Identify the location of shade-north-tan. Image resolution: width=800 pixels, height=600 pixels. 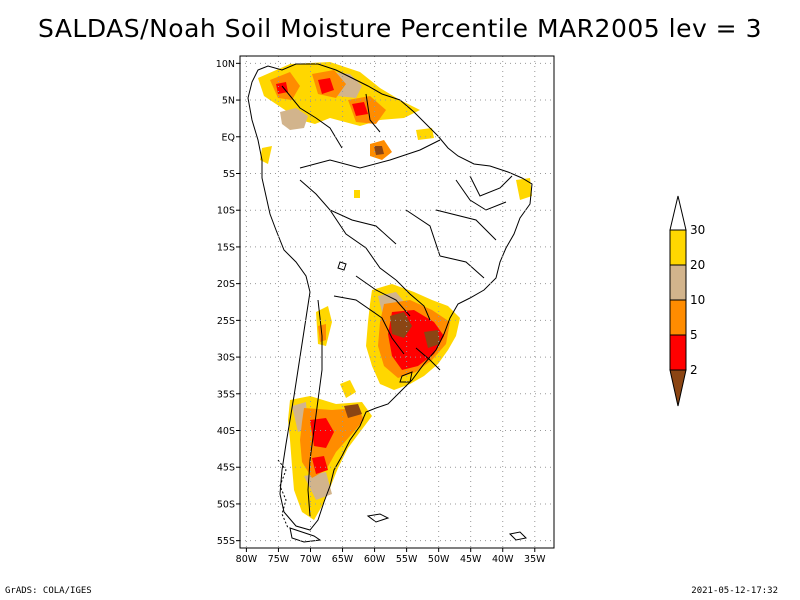
(294, 119).